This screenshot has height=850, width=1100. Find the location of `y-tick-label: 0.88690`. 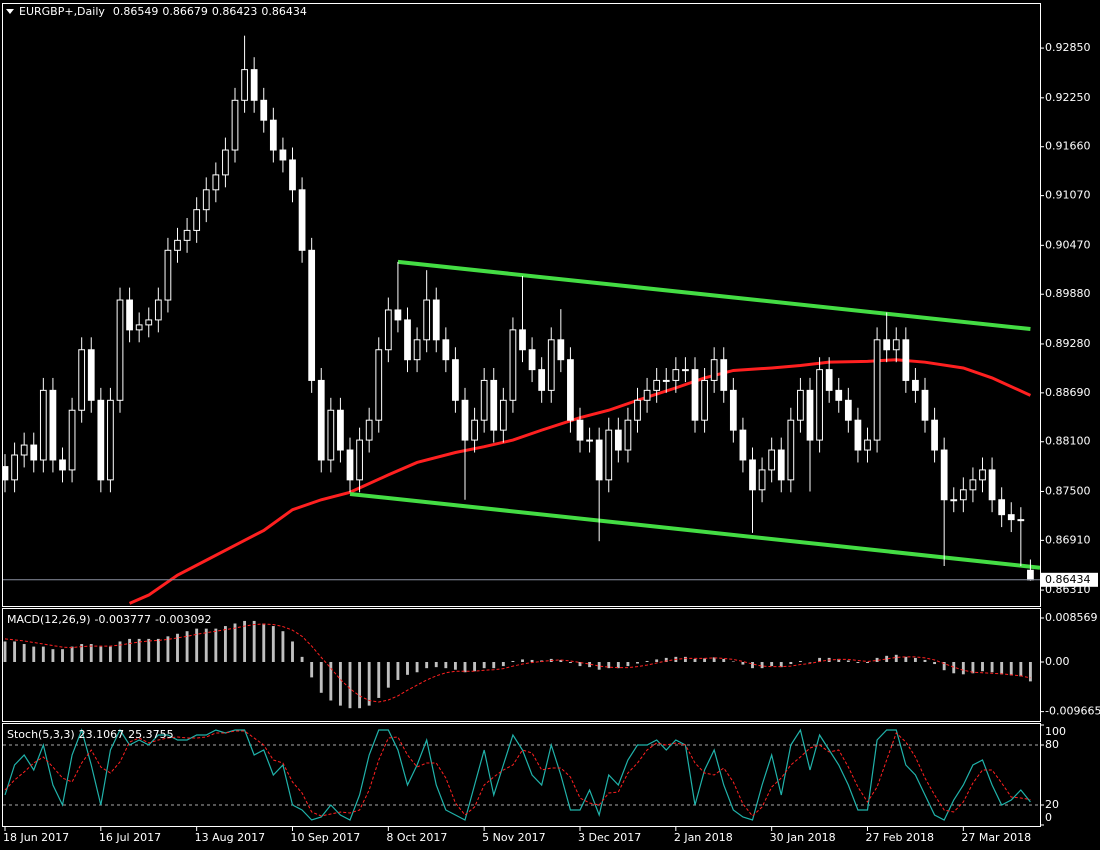

y-tick-label: 0.88690 is located at coordinates (1068, 392).